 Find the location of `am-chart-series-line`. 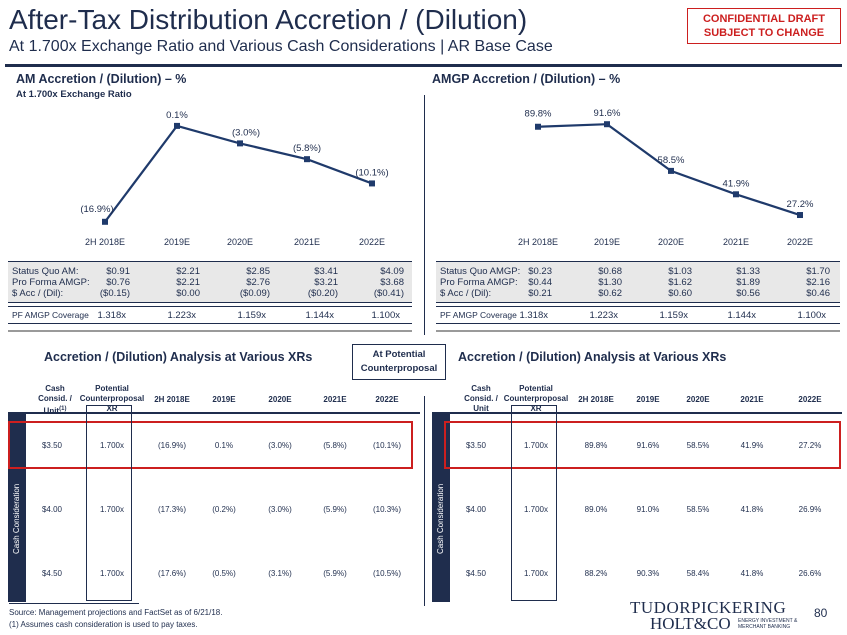

am-chart-series-line is located at coordinates (238, 173).